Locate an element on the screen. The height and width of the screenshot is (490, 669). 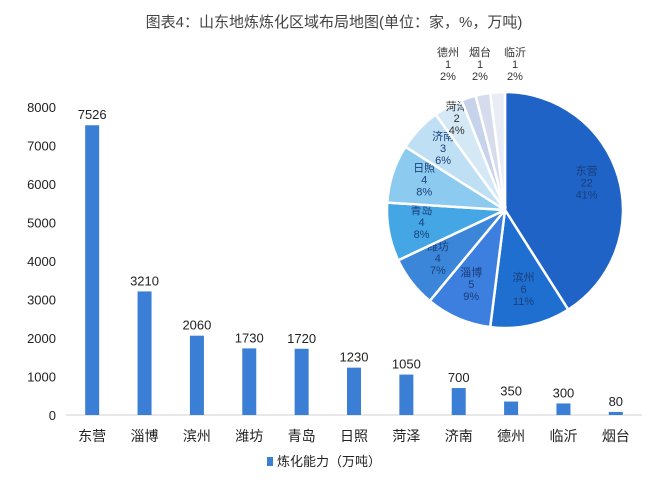
y-tick-label: 8000 is located at coordinates (41, 107).